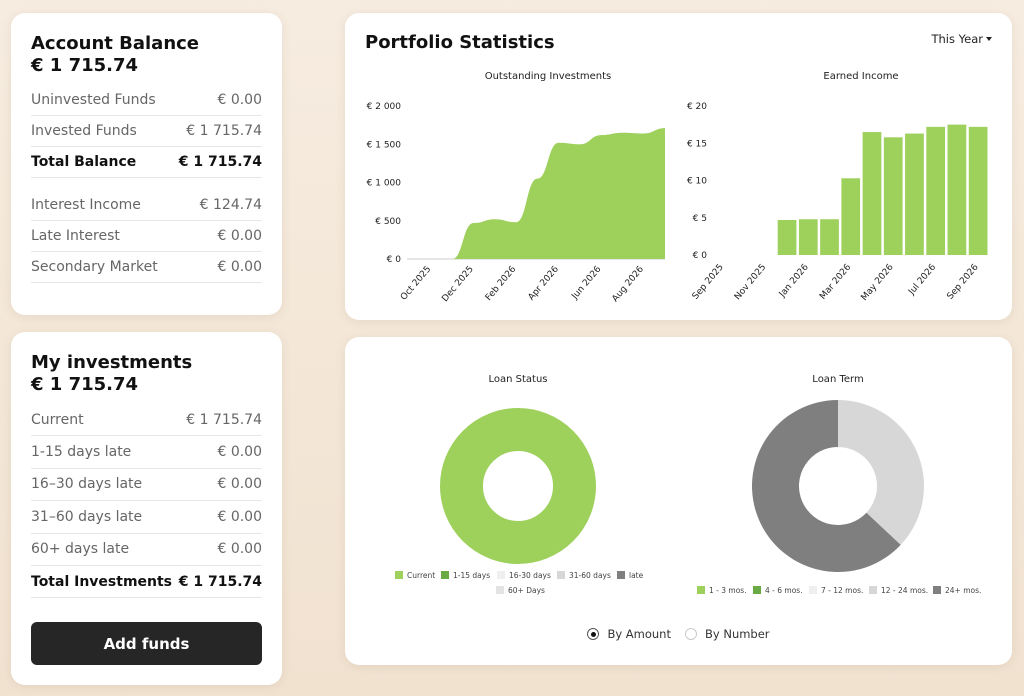 The height and width of the screenshot is (696, 1024). Describe the element at coordinates (80, 549) in the screenshot. I see `row-label: 60+ days late` at that location.